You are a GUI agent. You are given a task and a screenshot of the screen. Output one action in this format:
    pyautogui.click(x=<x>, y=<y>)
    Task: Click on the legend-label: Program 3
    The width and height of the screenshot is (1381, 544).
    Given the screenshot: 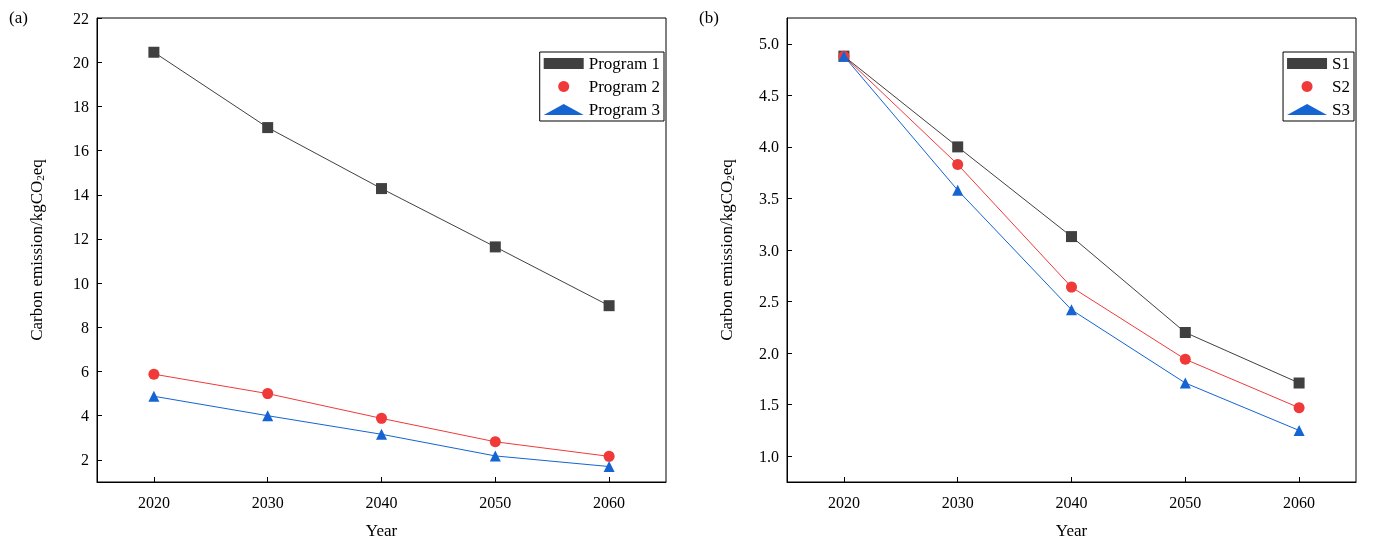 What is the action you would take?
    pyautogui.click(x=624, y=109)
    